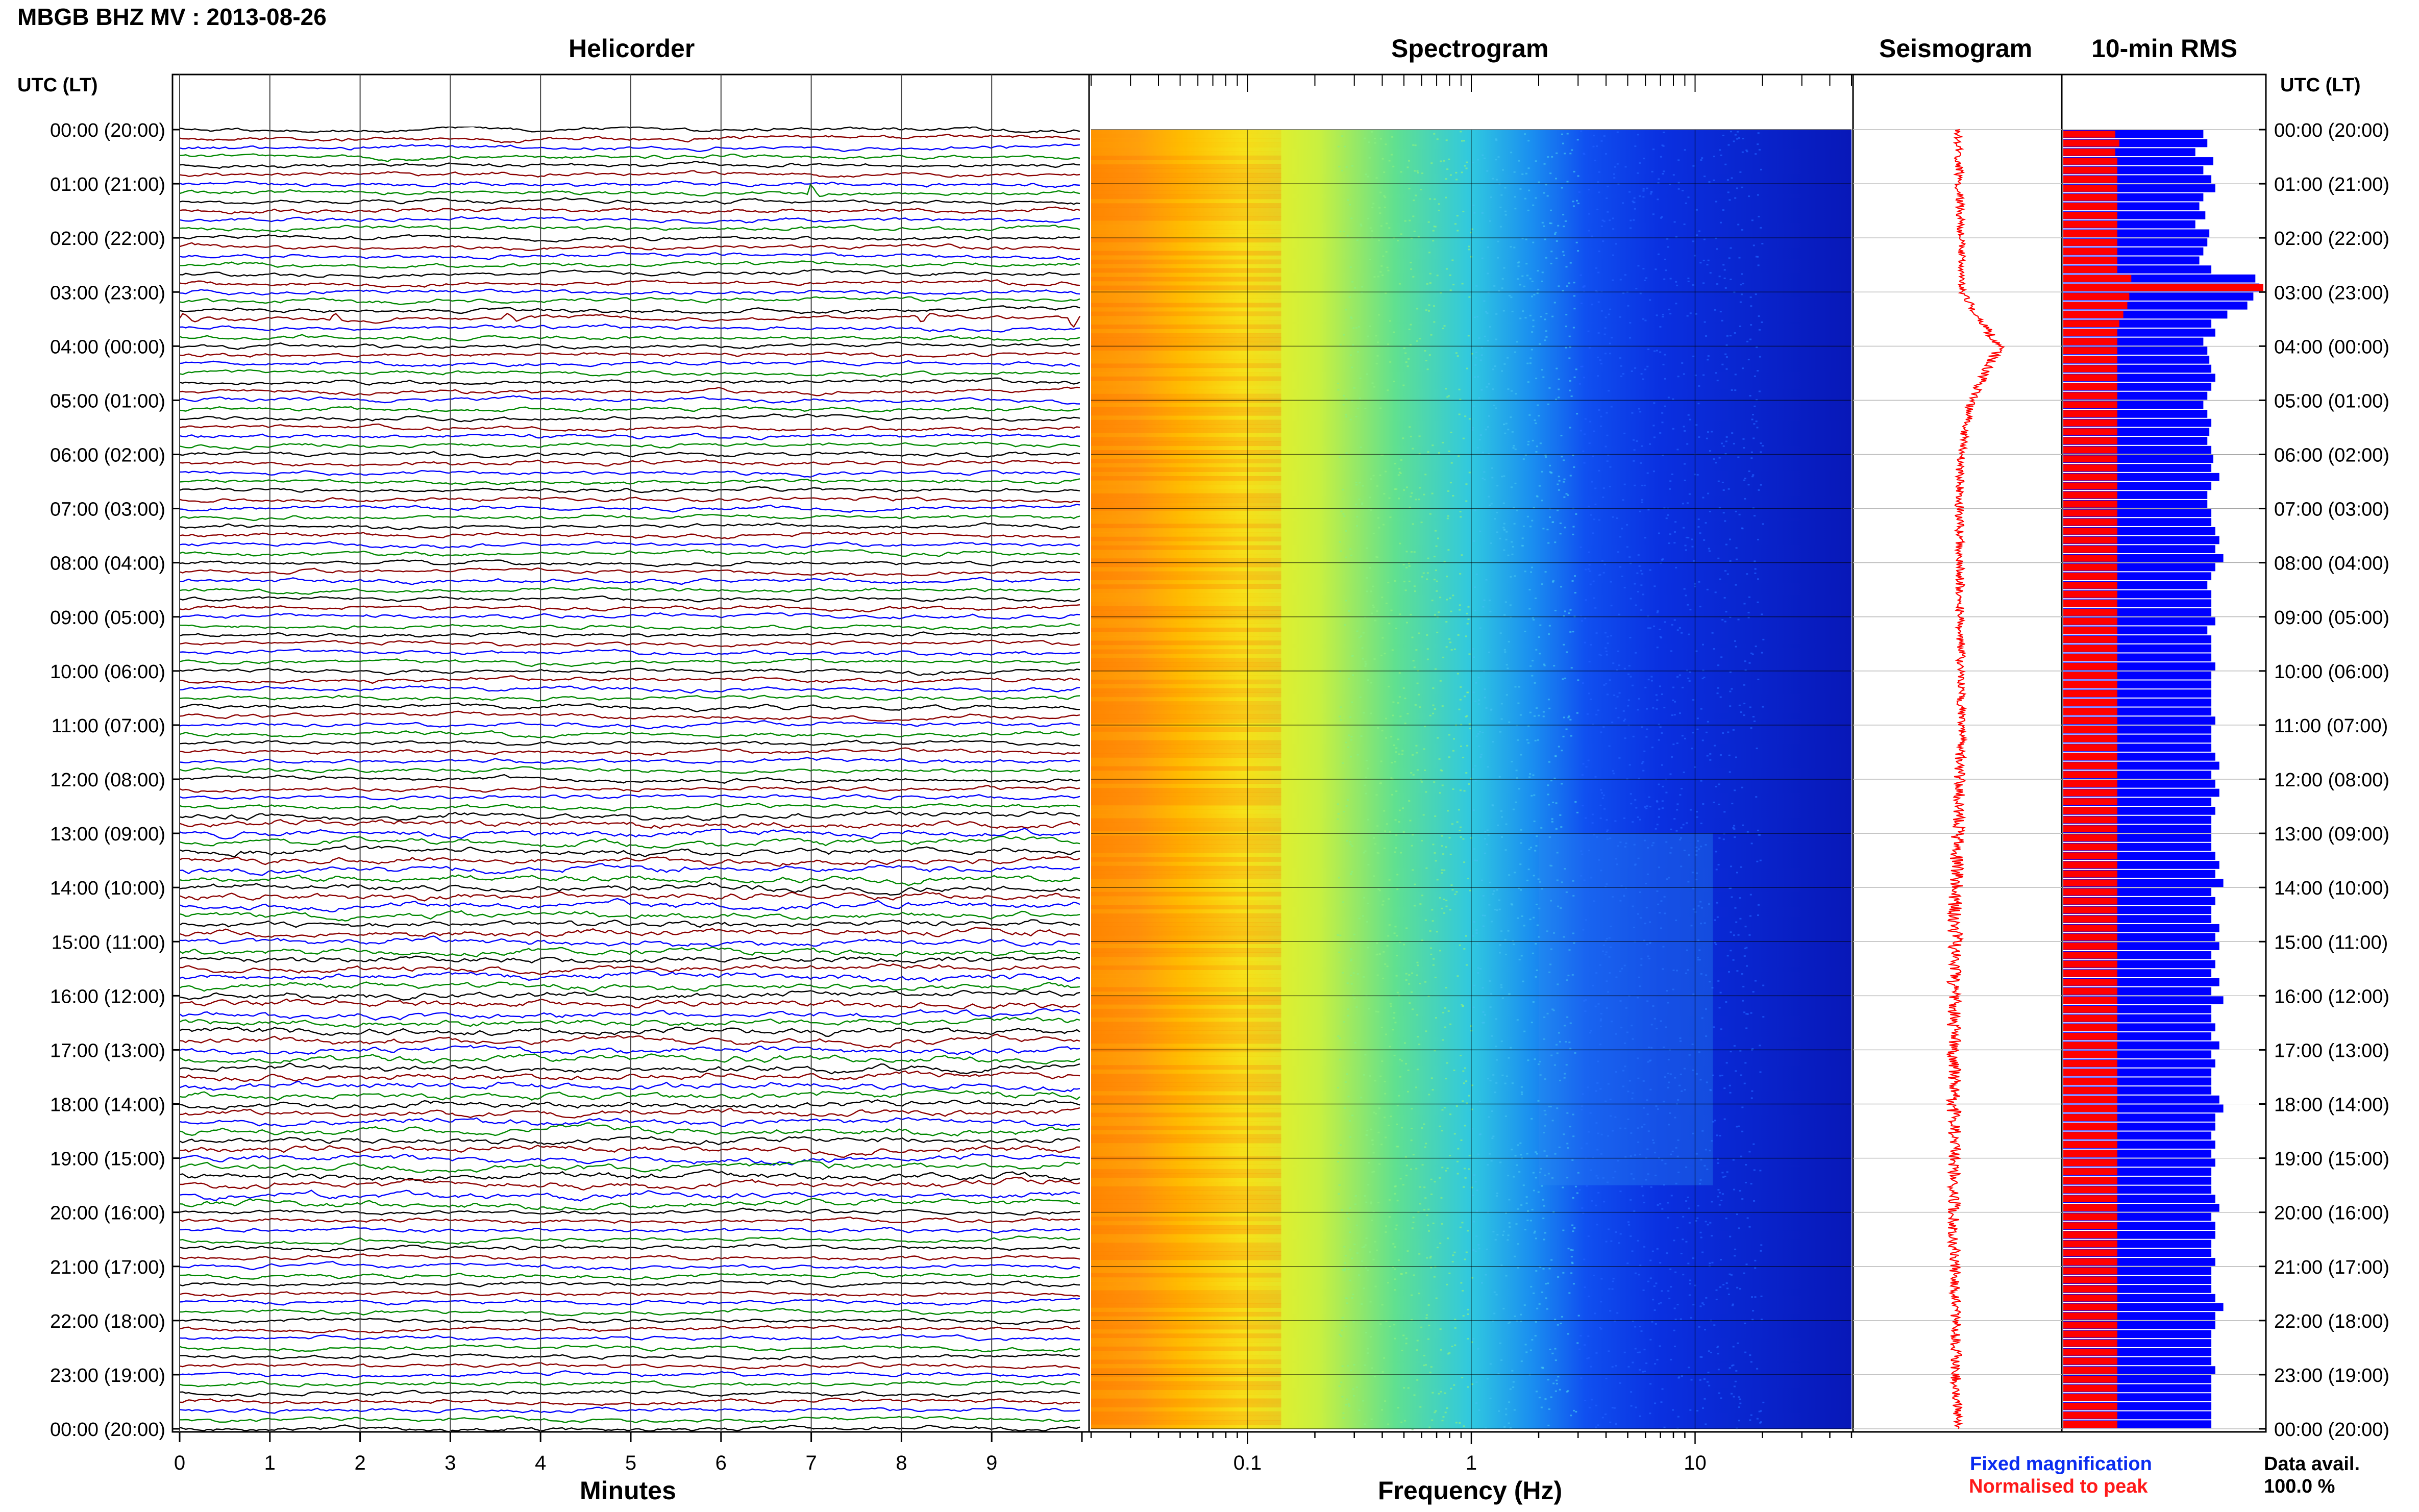 This screenshot has height=1512, width=2419. What do you see at coordinates (2331, 942) in the screenshot?
I see `time-label-right: 15:00 (11:00)` at bounding box center [2331, 942].